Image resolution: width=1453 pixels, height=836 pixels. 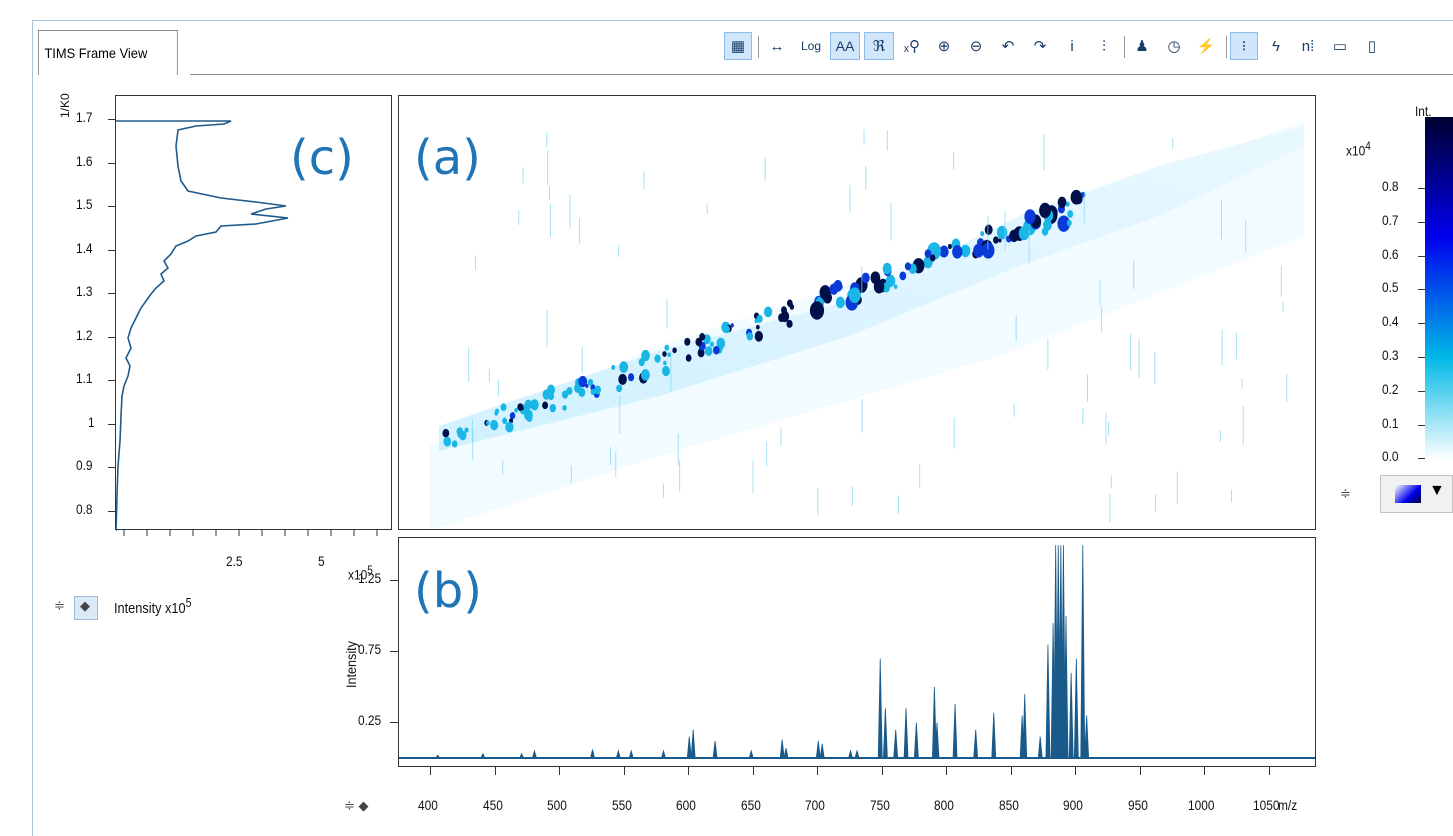 I want to click on antialias-button: AA, so click(x=845, y=46).